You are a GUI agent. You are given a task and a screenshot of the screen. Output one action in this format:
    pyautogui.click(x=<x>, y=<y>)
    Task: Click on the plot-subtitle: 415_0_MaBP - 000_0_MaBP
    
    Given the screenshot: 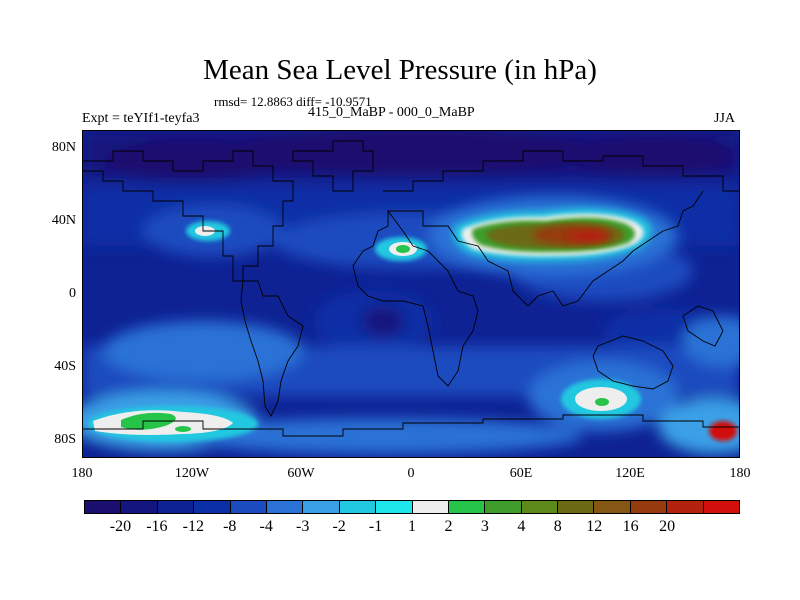 What is the action you would take?
    pyautogui.click(x=391, y=112)
    